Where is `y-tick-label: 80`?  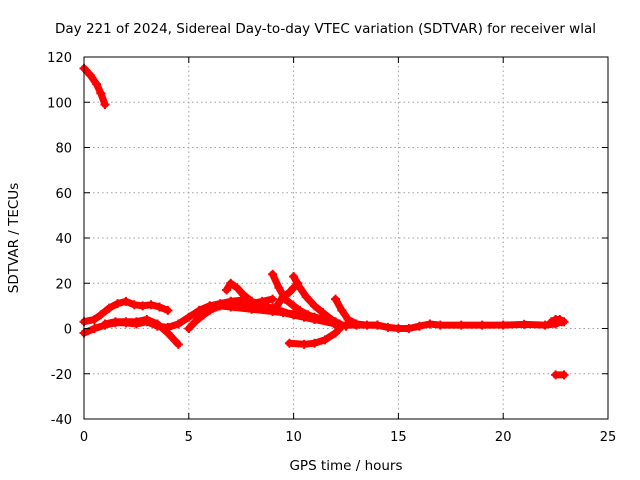
y-tick-label: 80 is located at coordinates (63, 149).